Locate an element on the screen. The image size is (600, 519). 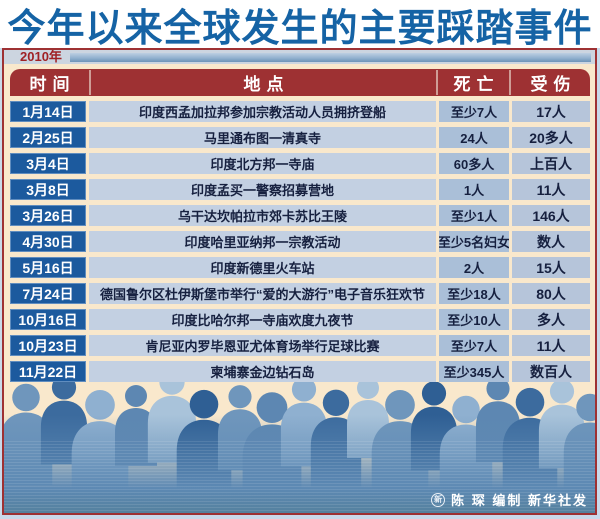
death-cell: 1人 is located at coordinates (474, 189).